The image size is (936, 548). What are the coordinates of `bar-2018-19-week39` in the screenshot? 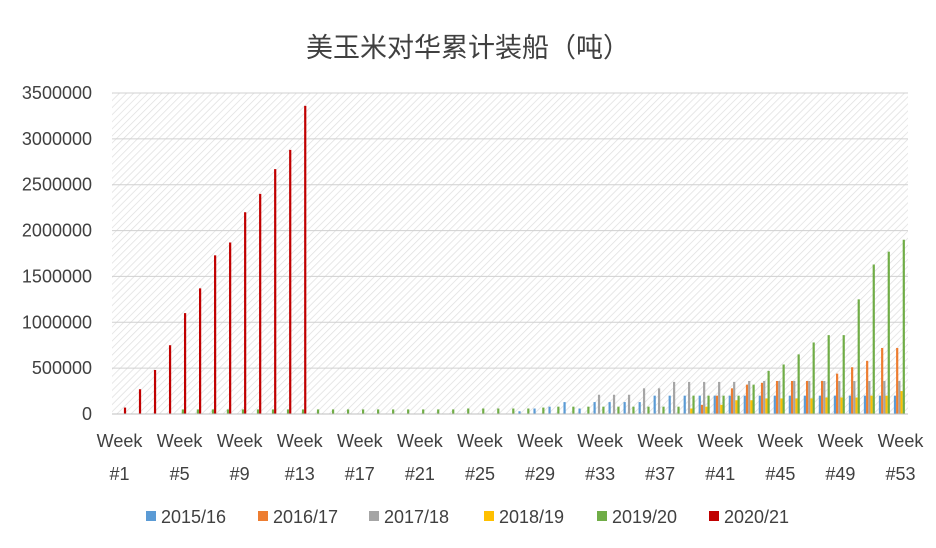 It's located at (691, 411).